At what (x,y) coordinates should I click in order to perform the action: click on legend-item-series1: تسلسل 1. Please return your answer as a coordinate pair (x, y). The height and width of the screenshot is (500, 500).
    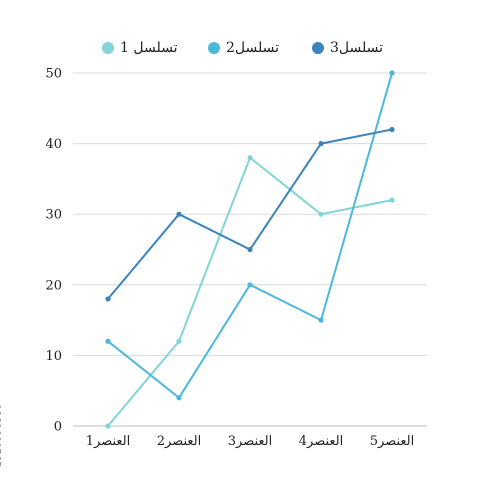
    Looking at the image, I should click on (139, 48).